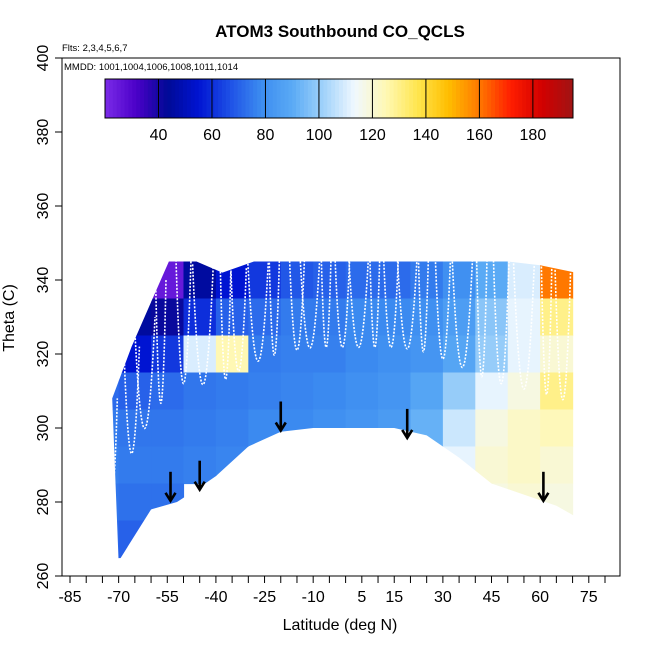 The width and height of the screenshot is (650, 650). Describe the element at coordinates (43, 132) in the screenshot. I see `y-tick-label: 380` at that location.